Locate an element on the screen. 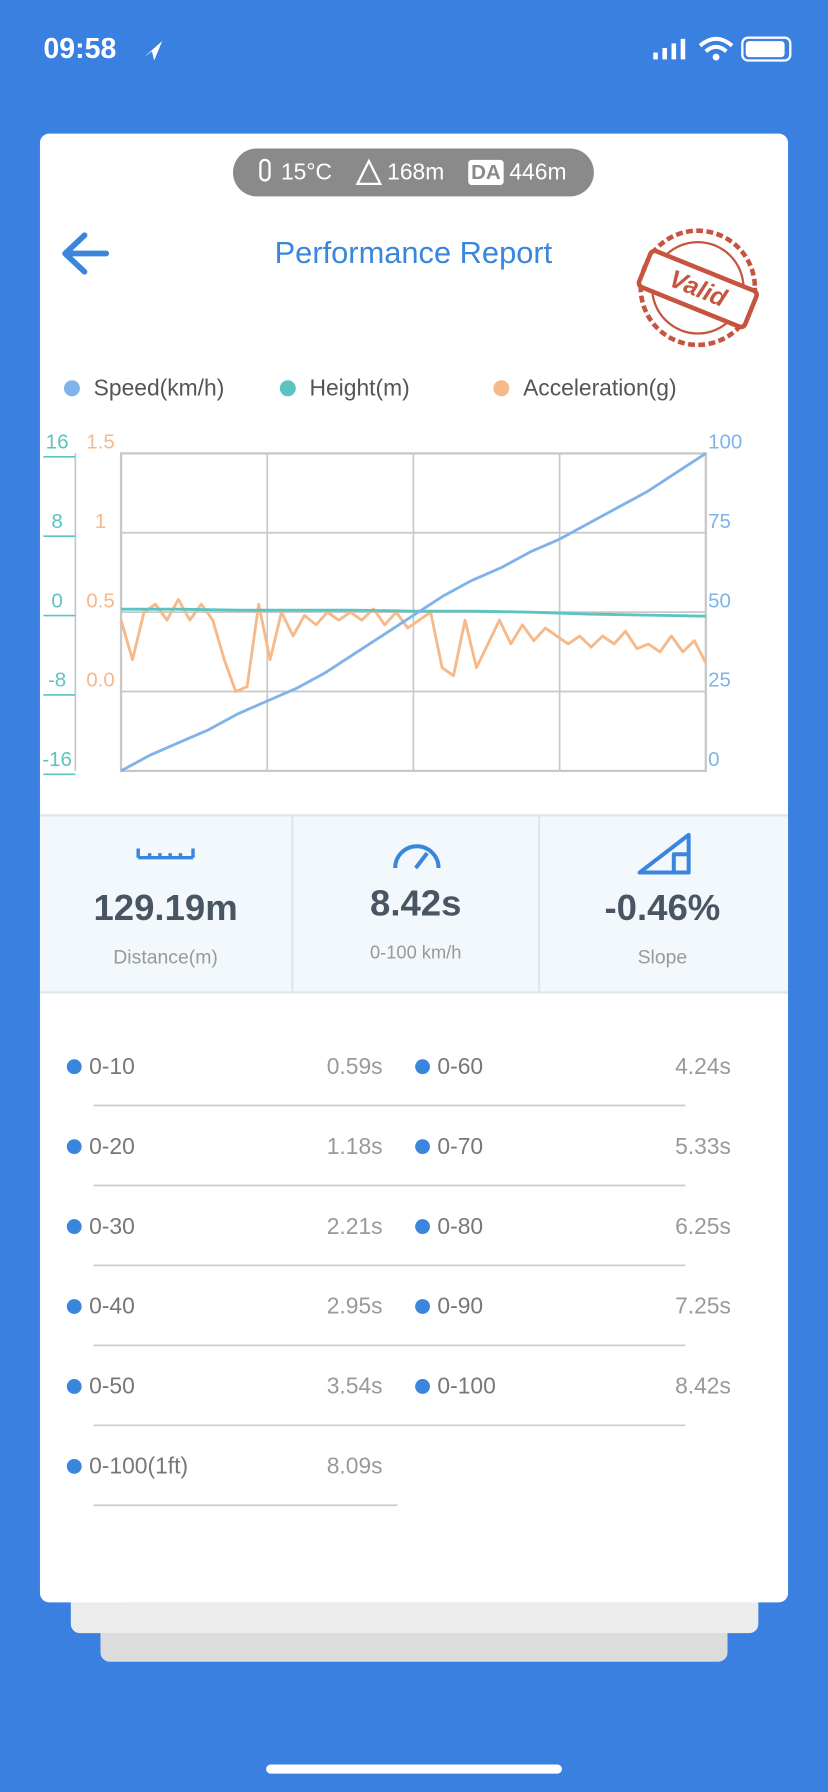  speedometer-needle is located at coordinates (421, 860).